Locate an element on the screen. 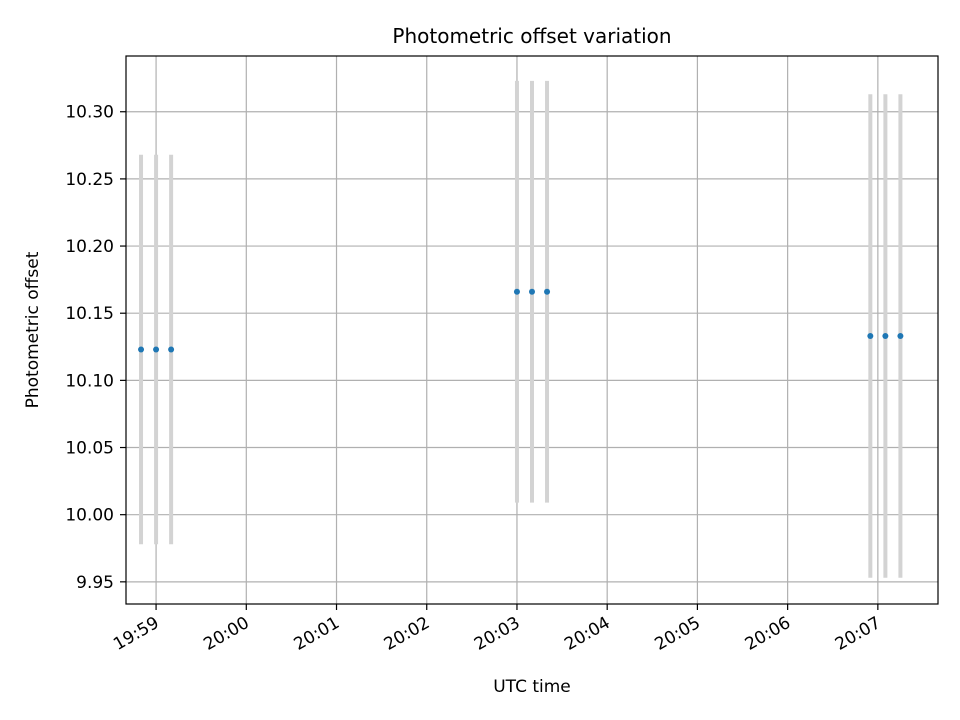 The height and width of the screenshot is (720, 960). x-tick-label: 20:01 is located at coordinates (317, 634).